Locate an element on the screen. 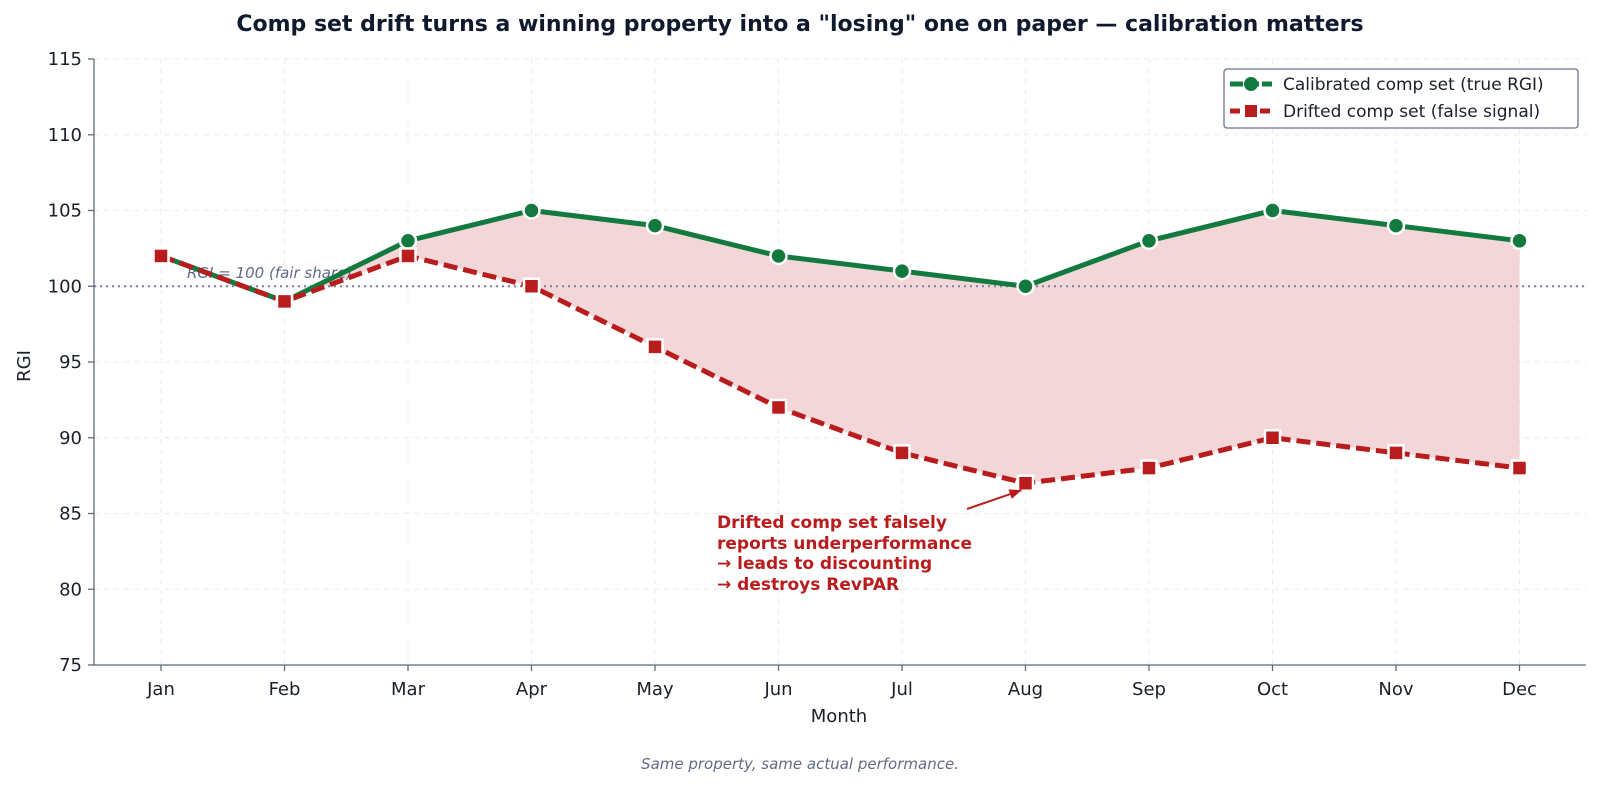 The width and height of the screenshot is (1600, 786). y-tick-label: 80 is located at coordinates (70, 589).